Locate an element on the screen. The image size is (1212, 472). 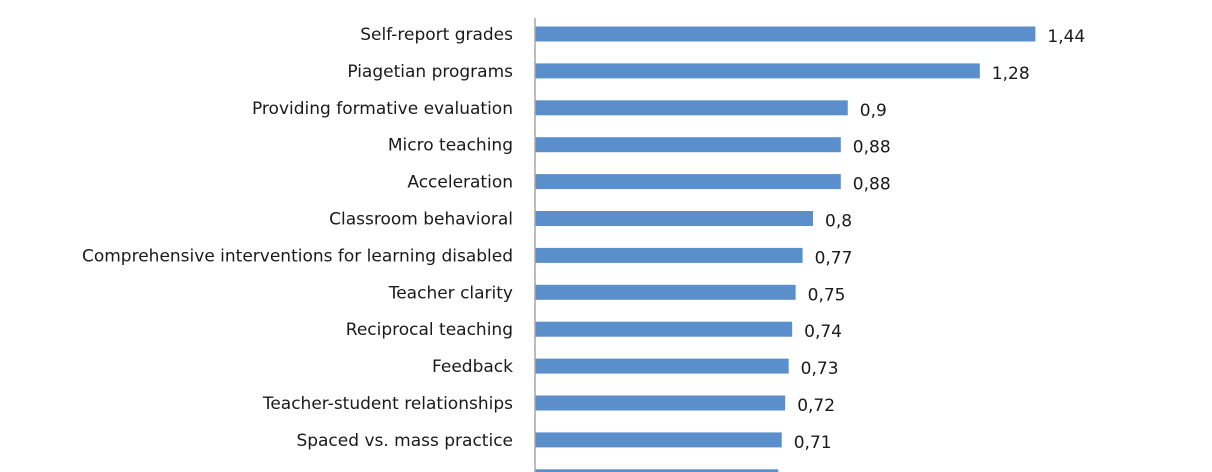
category-label-1: Piagetian programs is located at coordinates (430, 72).